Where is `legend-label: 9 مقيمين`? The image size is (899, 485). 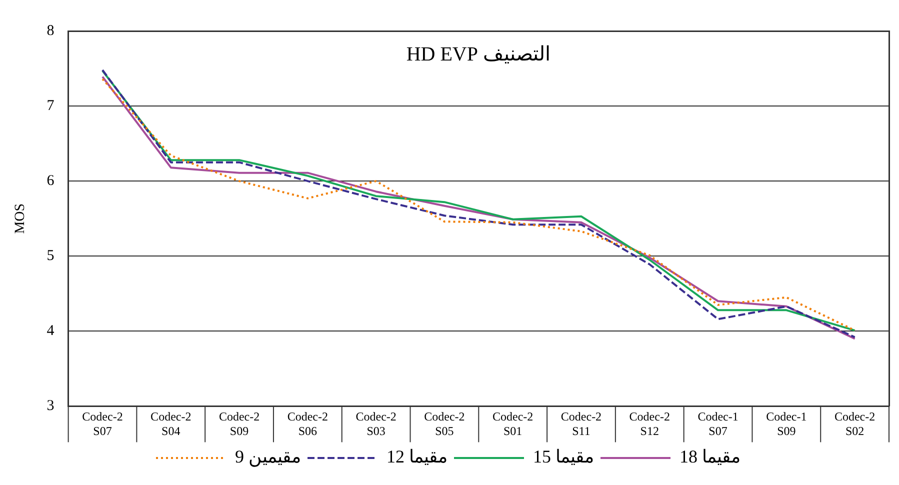
legend-label: 9 مقيمين is located at coordinates (268, 457).